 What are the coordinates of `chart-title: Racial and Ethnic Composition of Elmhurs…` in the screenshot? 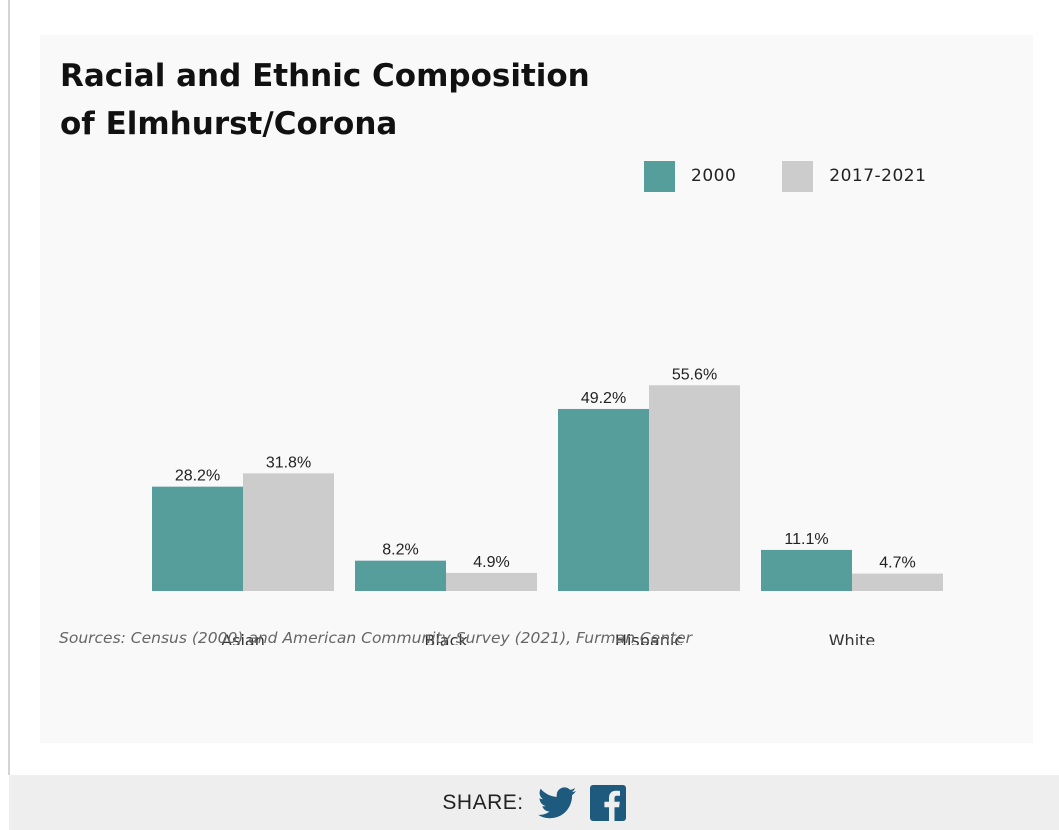 It's located at (325, 100).